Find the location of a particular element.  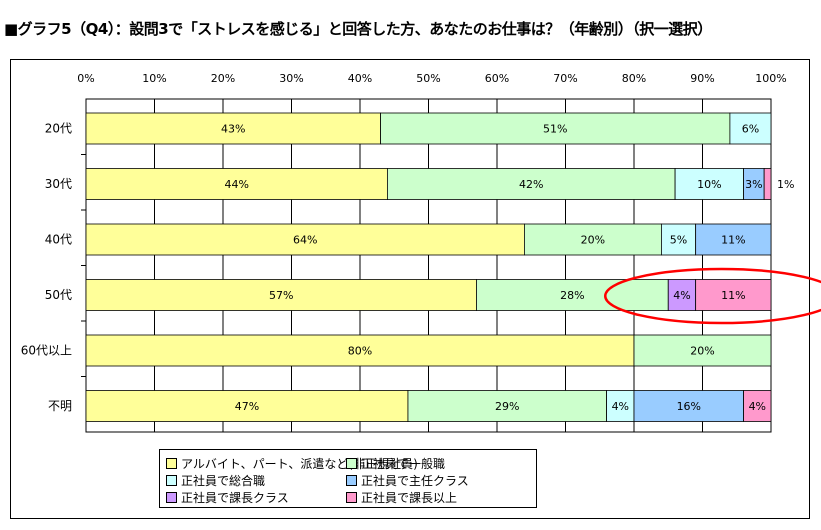

legend-label: 正社員で一般職 is located at coordinates (403, 464).